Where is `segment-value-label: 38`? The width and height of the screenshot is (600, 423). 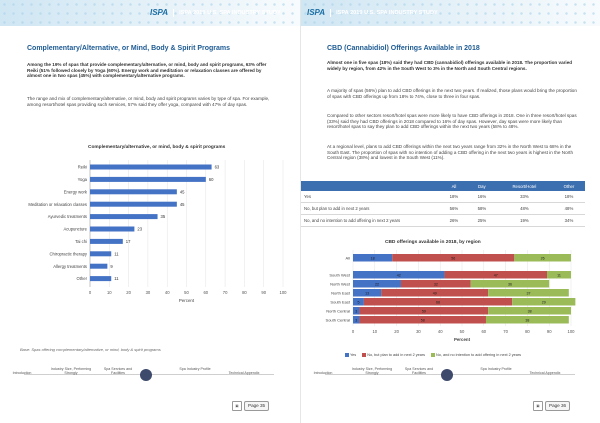
segment-value-label: 38 is located at coordinates (530, 311).